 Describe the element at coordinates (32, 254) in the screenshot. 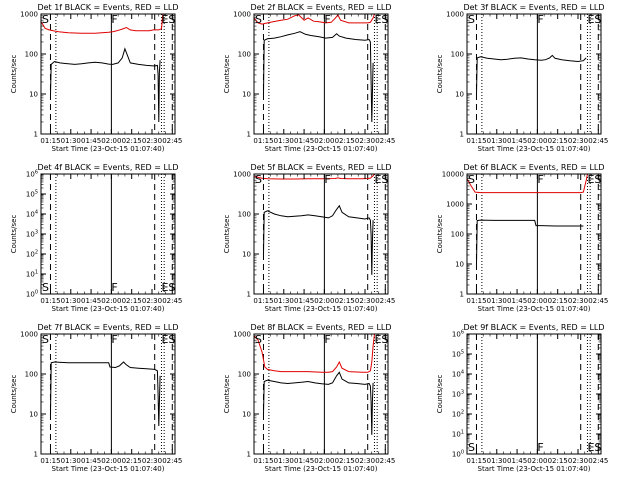

I see `y-tick-label: 10²` at that location.